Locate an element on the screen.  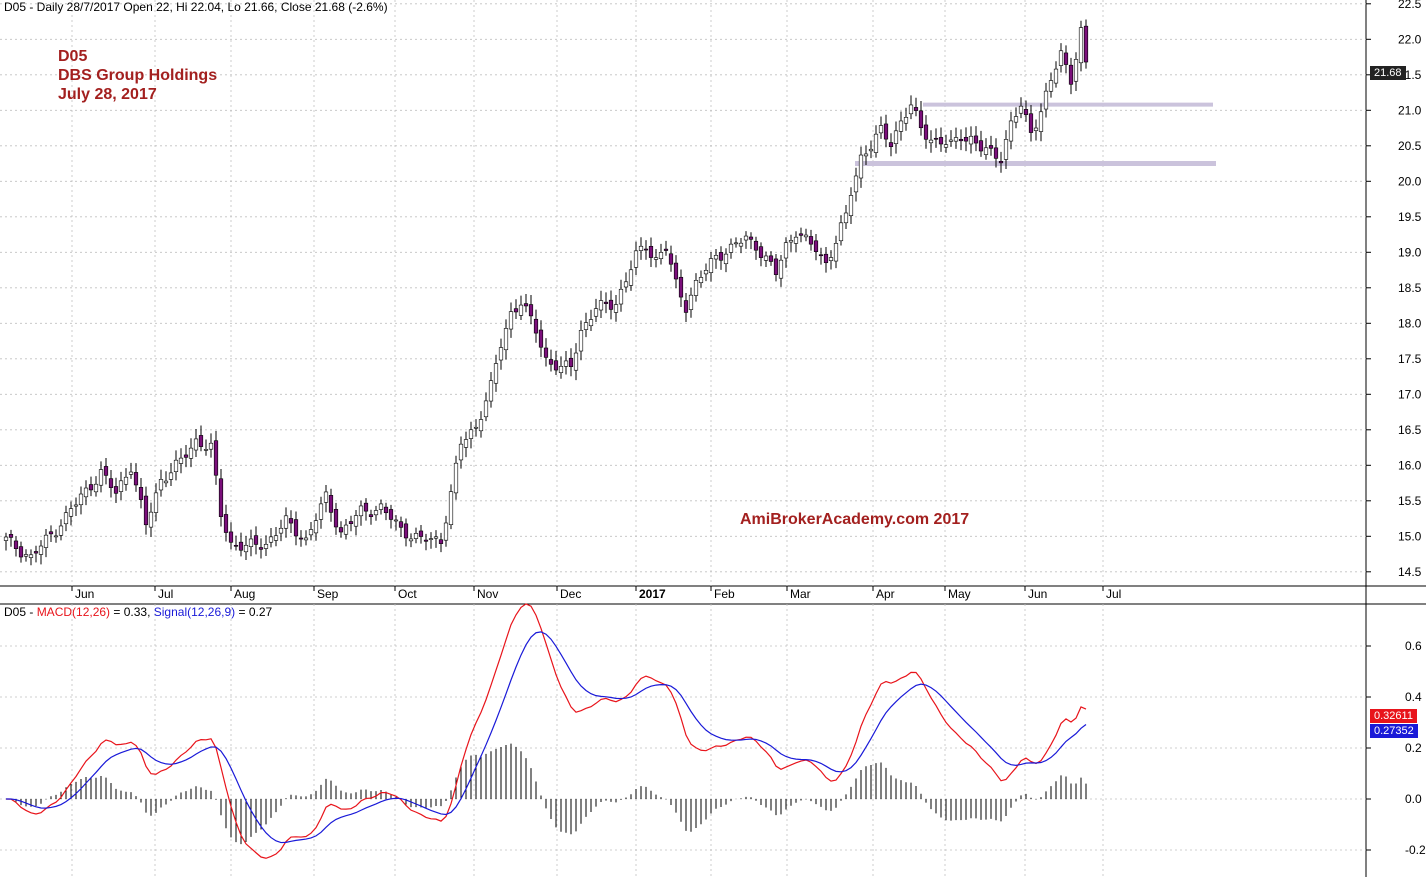
price-y-tick-label: 20.5 is located at coordinates (1410, 146).